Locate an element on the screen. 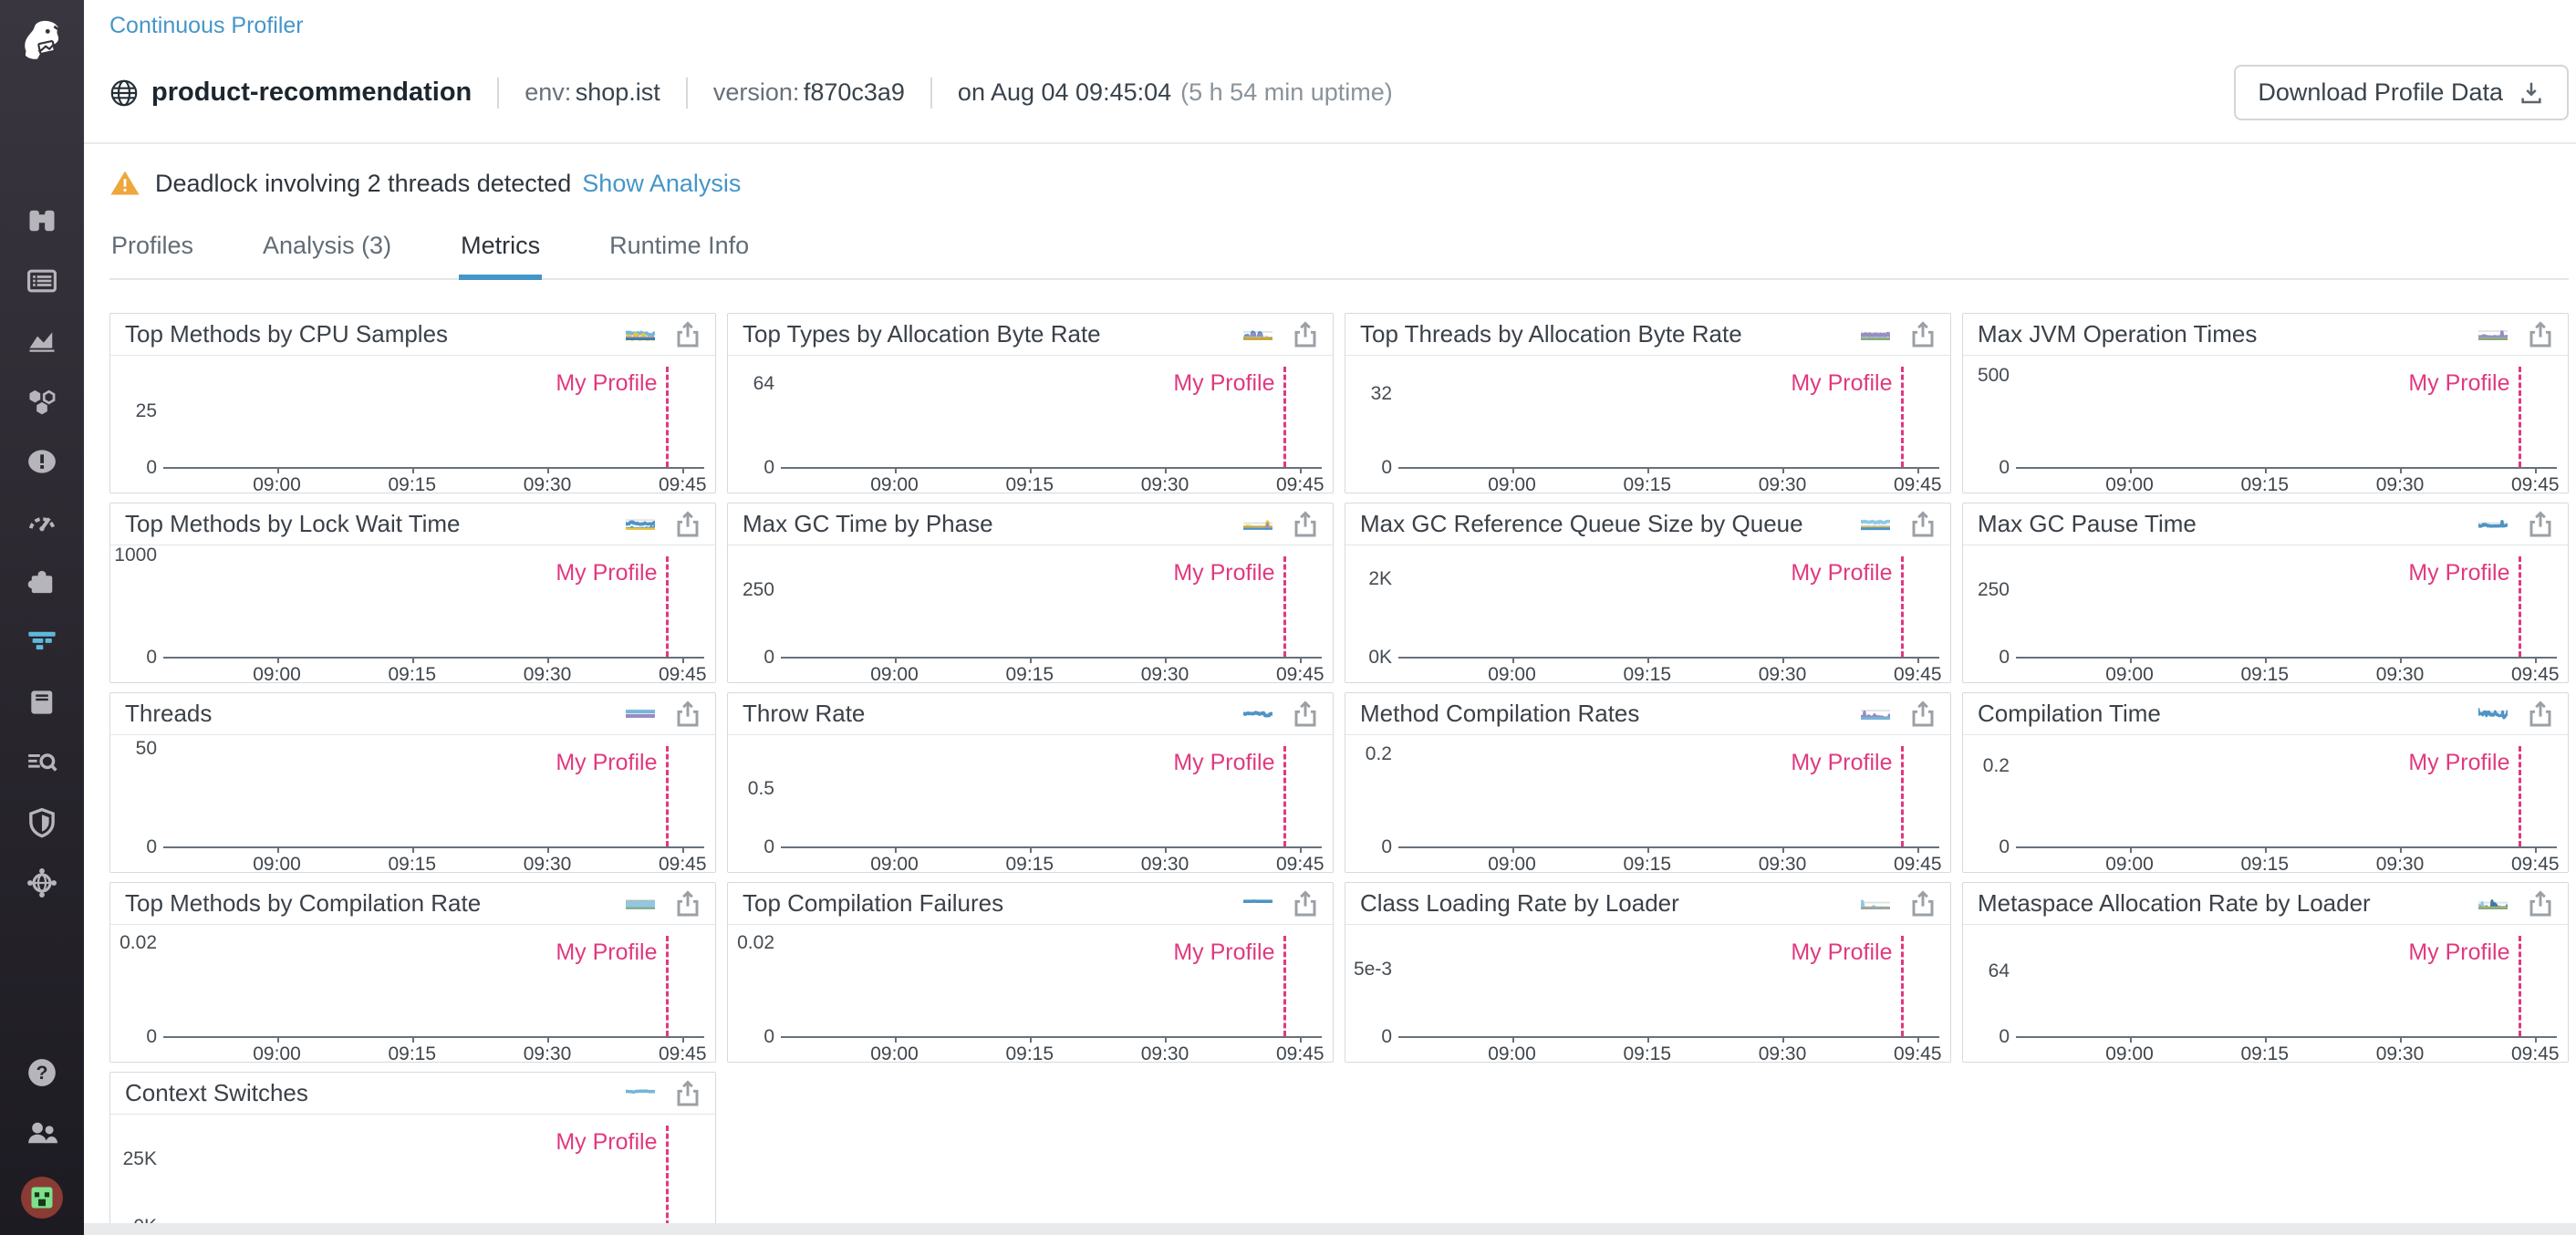  download-profile-data-button: Download Profile Data is located at coordinates (2401, 92).